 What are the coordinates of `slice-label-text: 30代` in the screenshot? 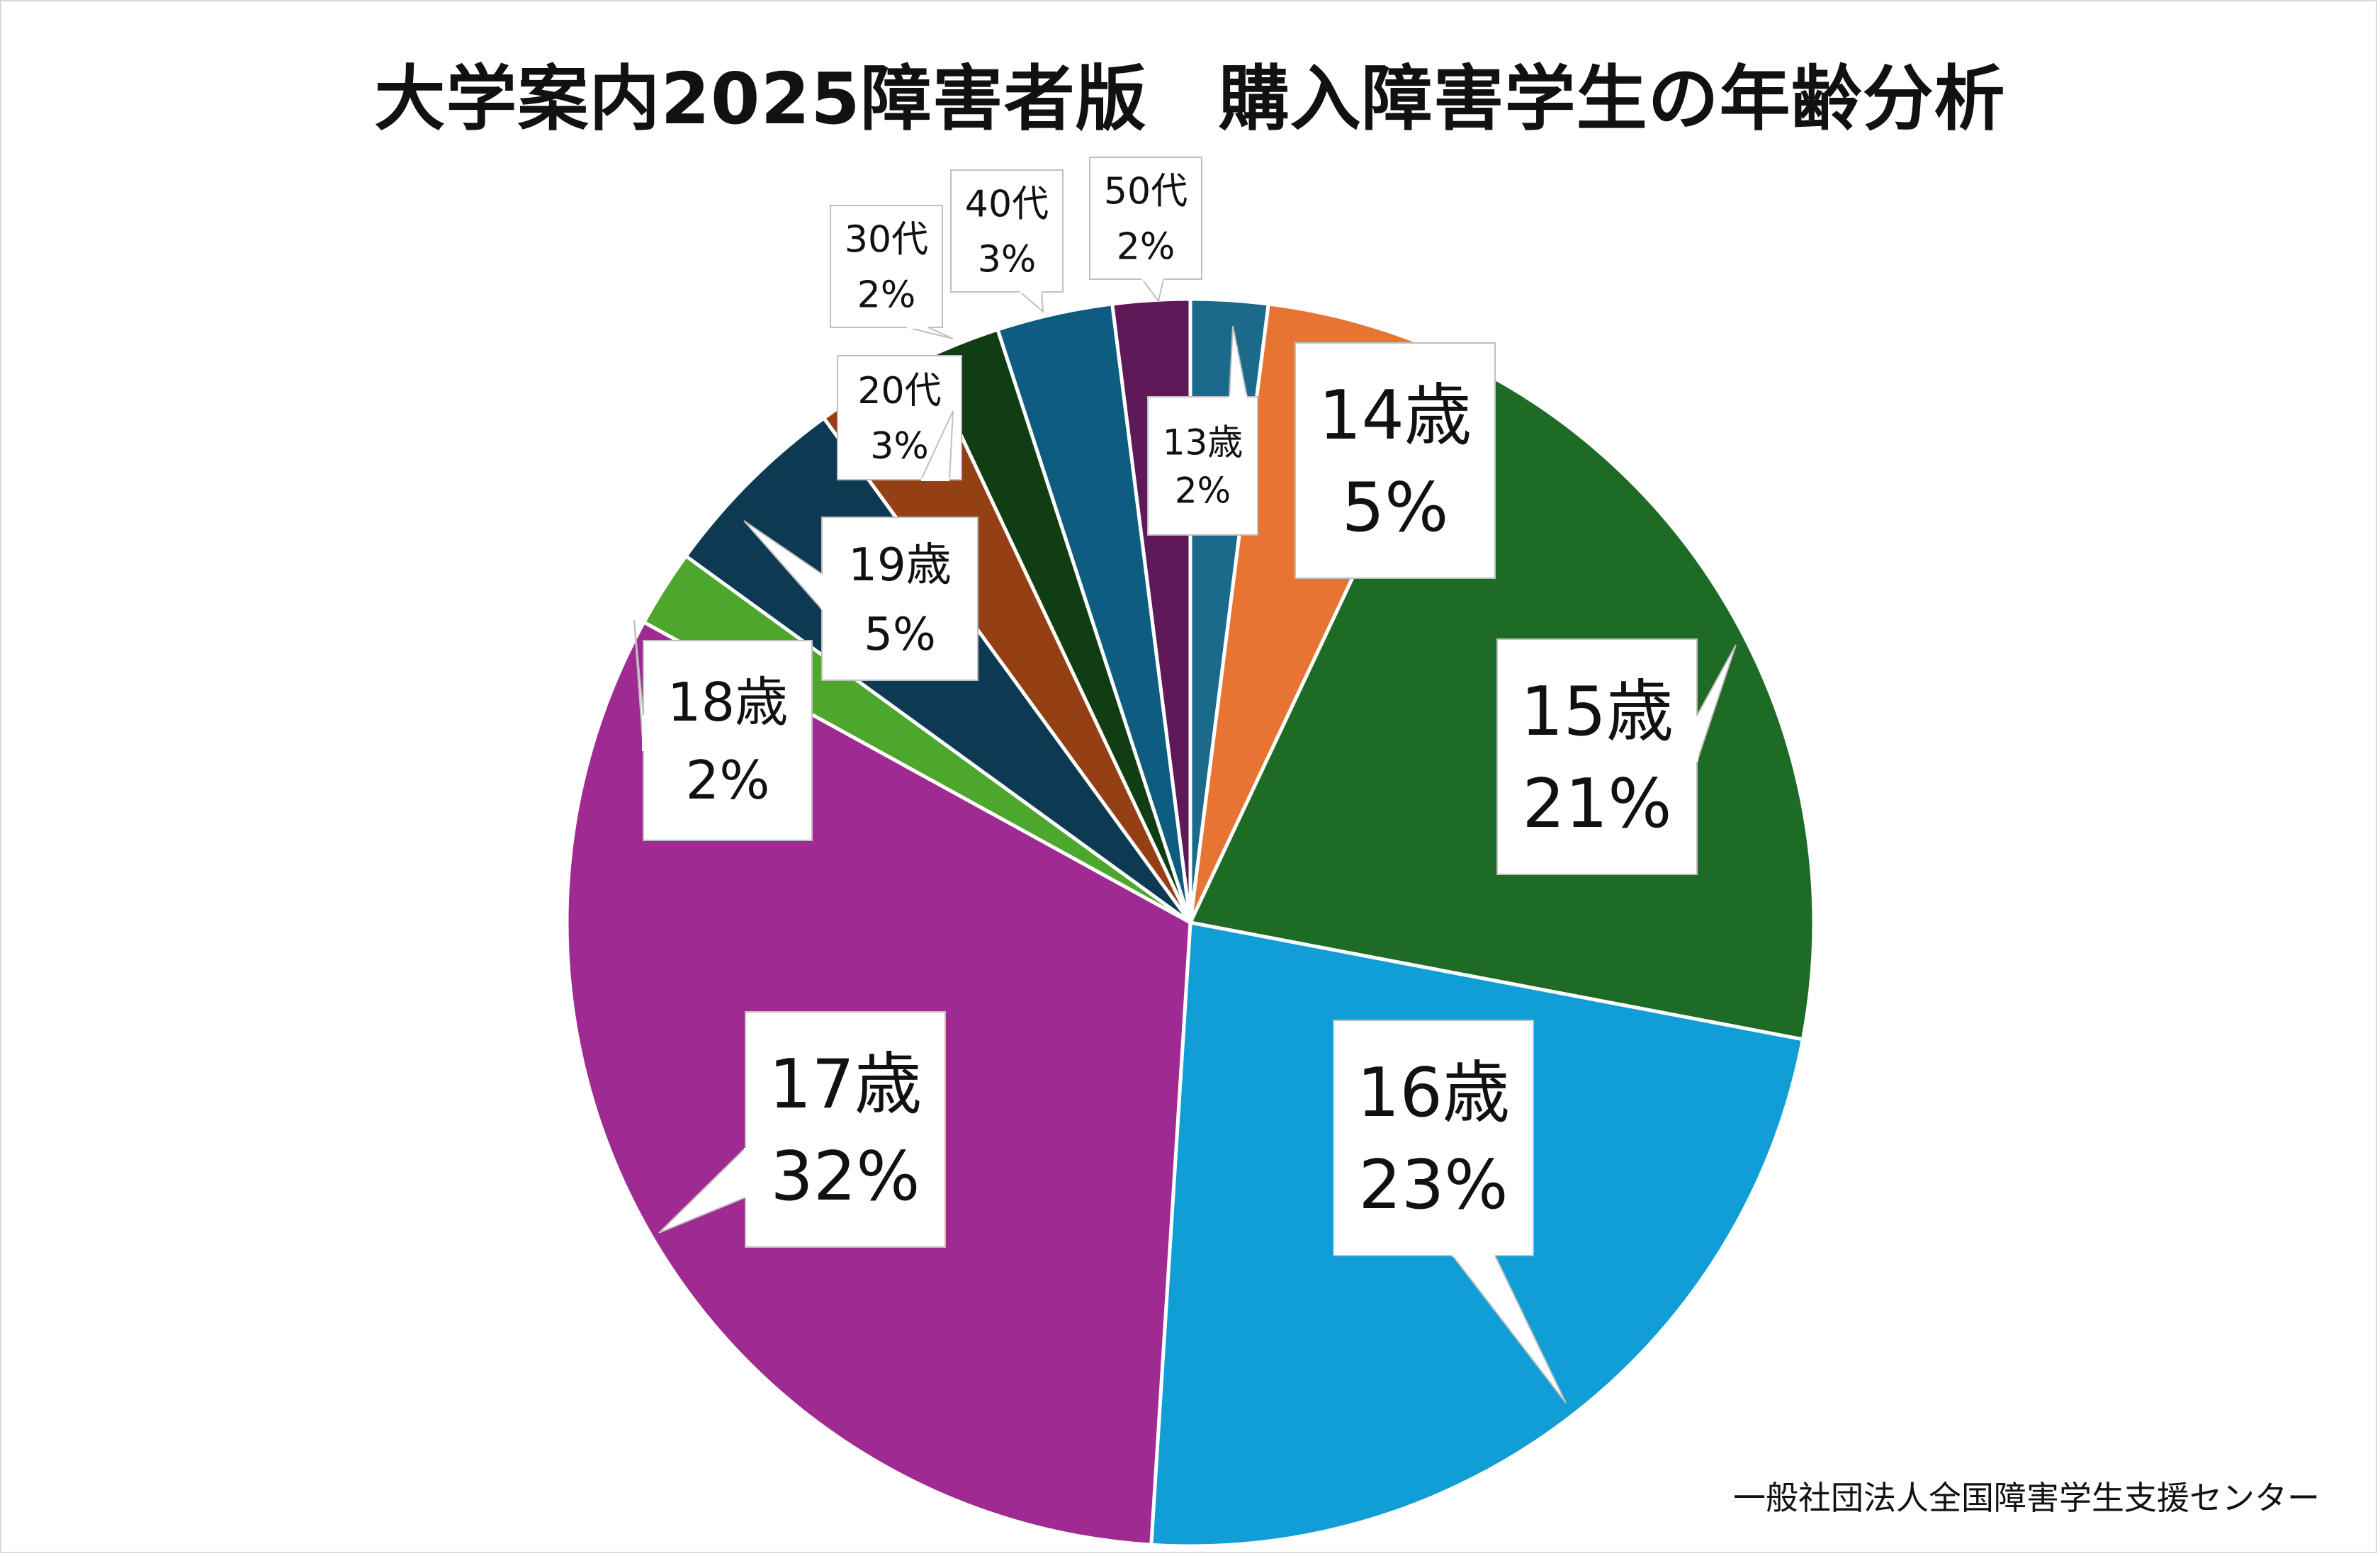 It's located at (886, 240).